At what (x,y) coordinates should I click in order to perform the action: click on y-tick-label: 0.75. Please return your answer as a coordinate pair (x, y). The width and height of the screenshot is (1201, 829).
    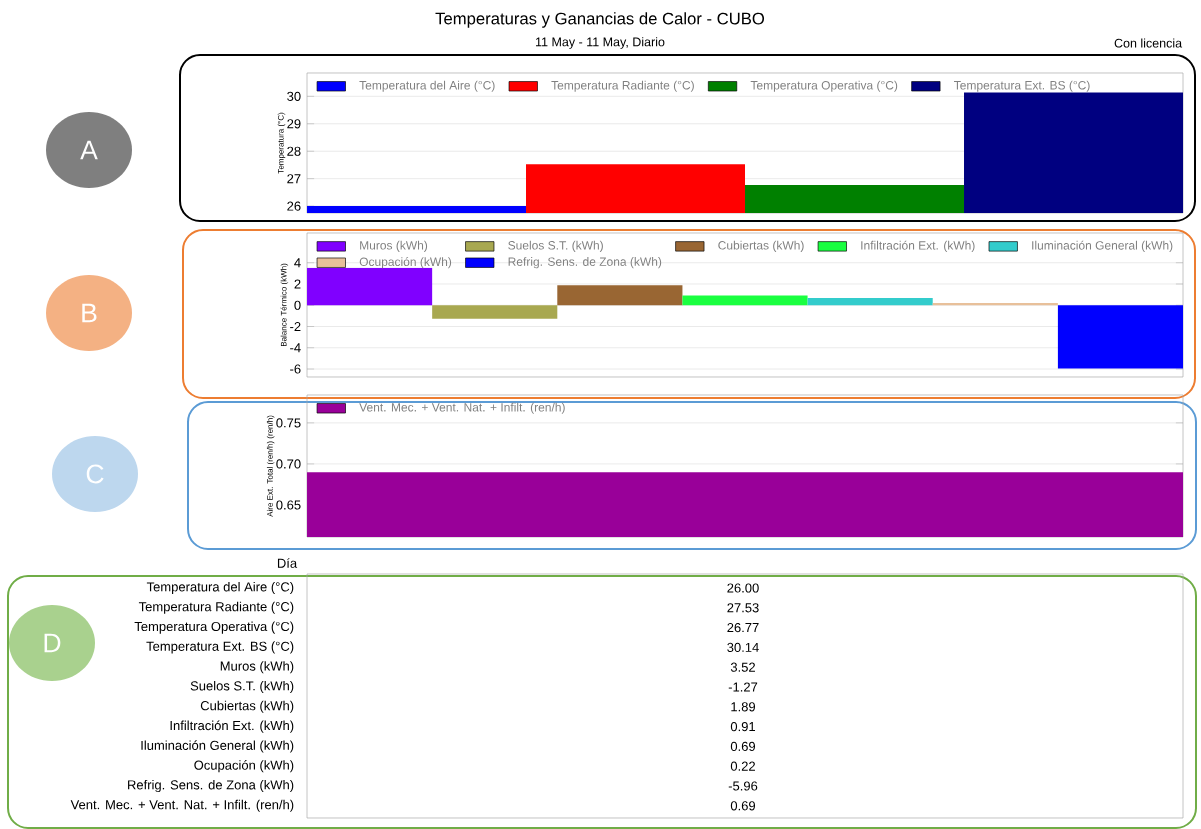
    Looking at the image, I should click on (288, 423).